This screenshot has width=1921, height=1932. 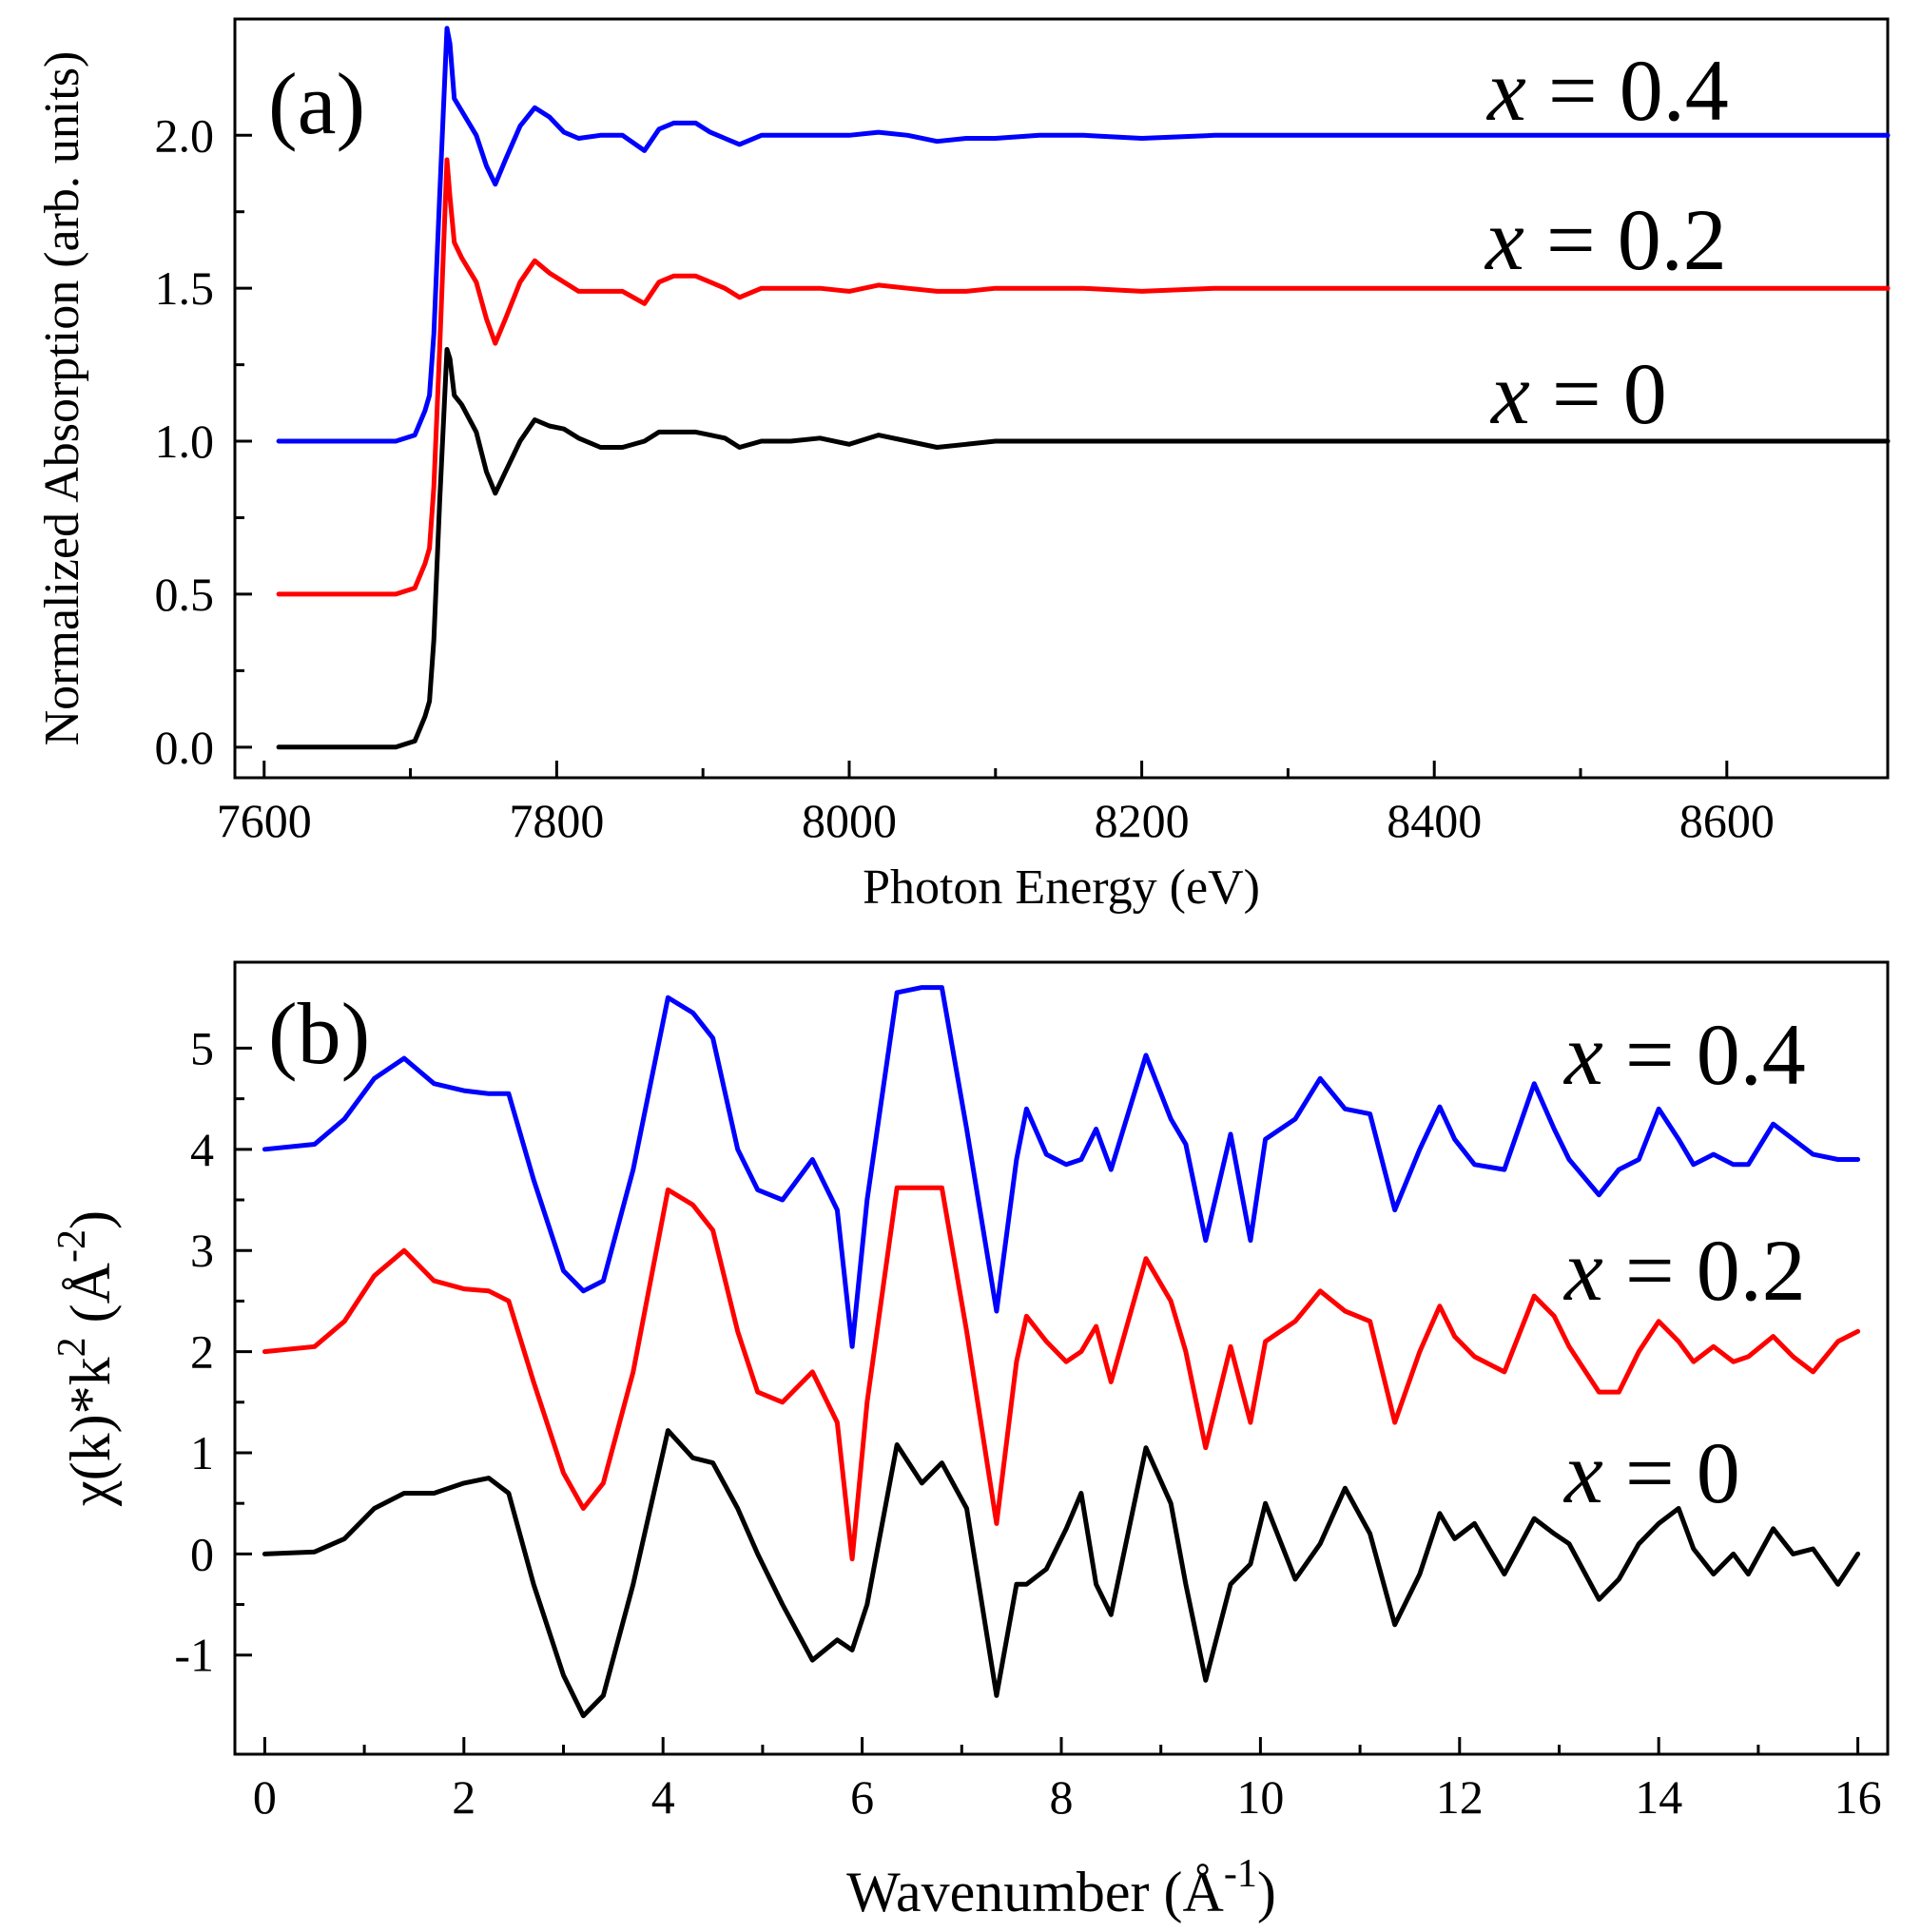 I want to click on x-axis-title: Wavenumber (Å-1), so click(x=1061, y=1887).